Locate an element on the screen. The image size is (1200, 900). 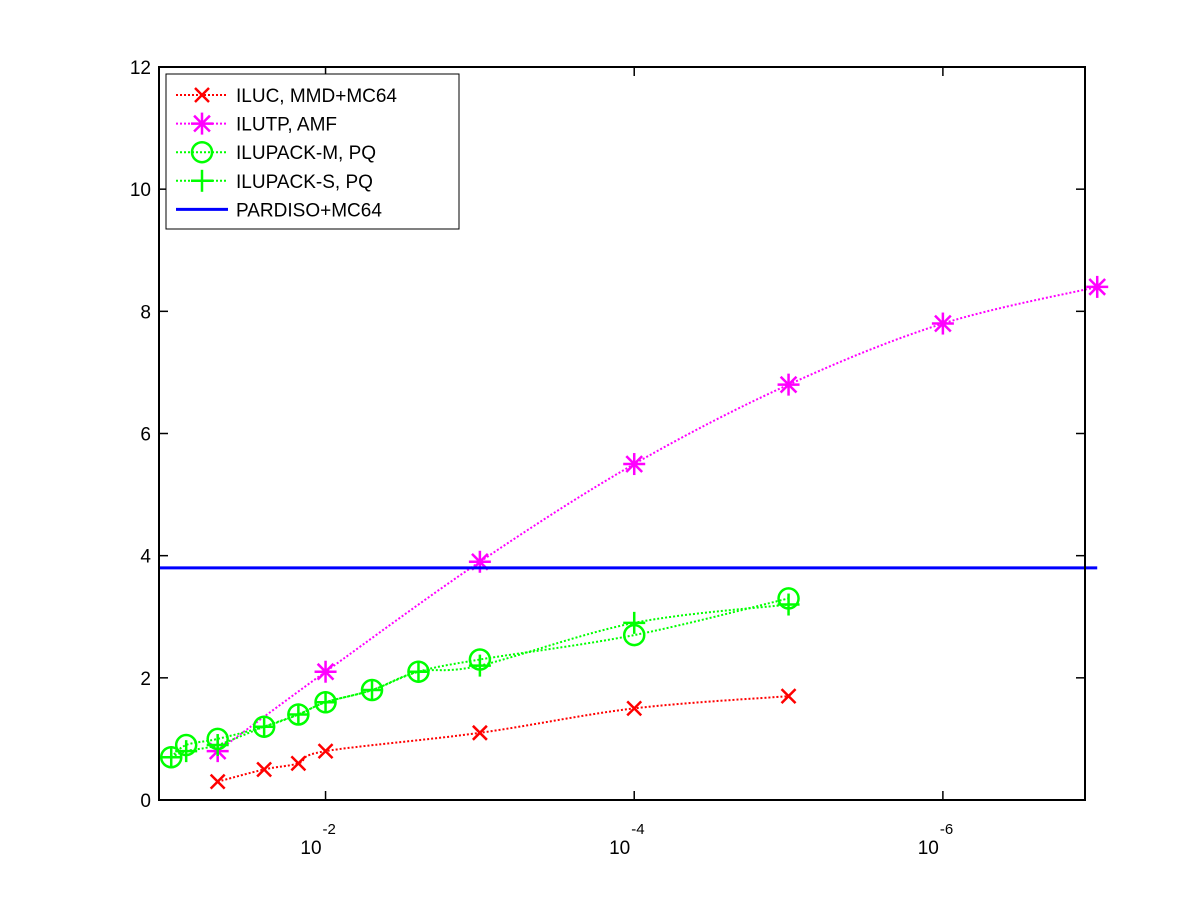
legend-label: ILUC, MMD+MC64 is located at coordinates (316, 96).